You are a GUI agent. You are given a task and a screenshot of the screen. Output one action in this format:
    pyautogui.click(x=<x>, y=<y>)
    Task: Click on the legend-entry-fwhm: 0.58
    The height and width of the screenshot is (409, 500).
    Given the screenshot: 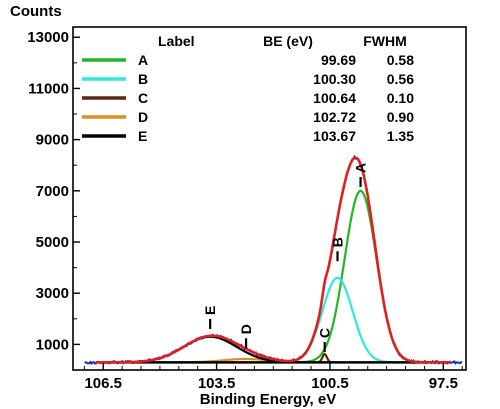 What is the action you would take?
    pyautogui.click(x=400, y=60)
    